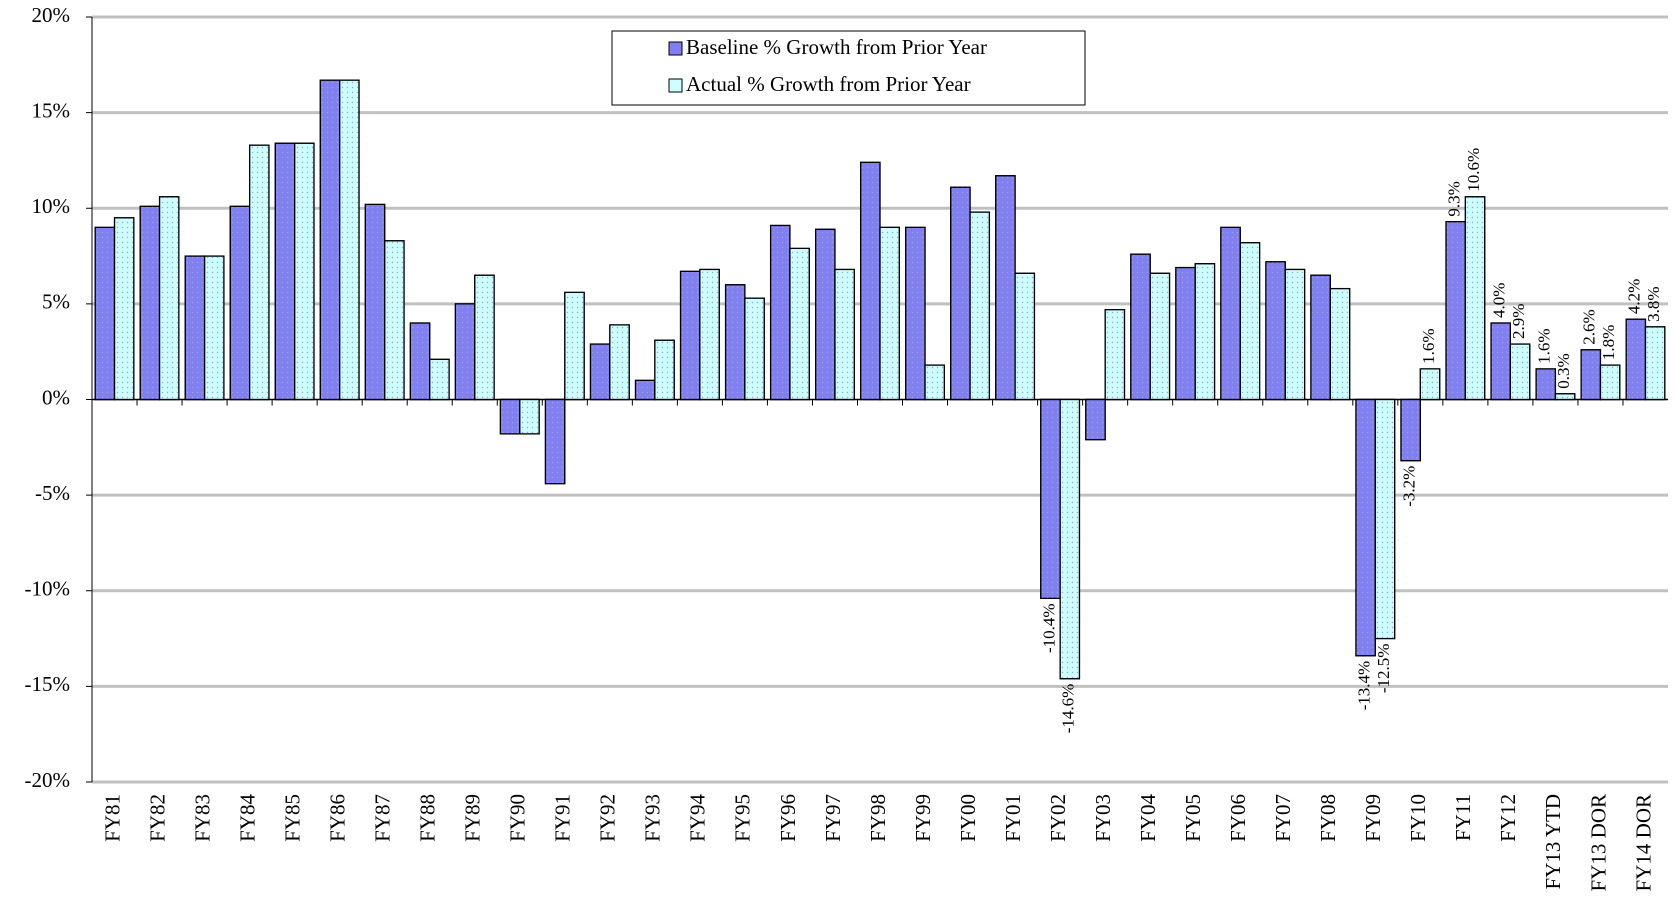  What do you see at coordinates (48, 589) in the screenshot?
I see `y-tick-label: -10%` at bounding box center [48, 589].